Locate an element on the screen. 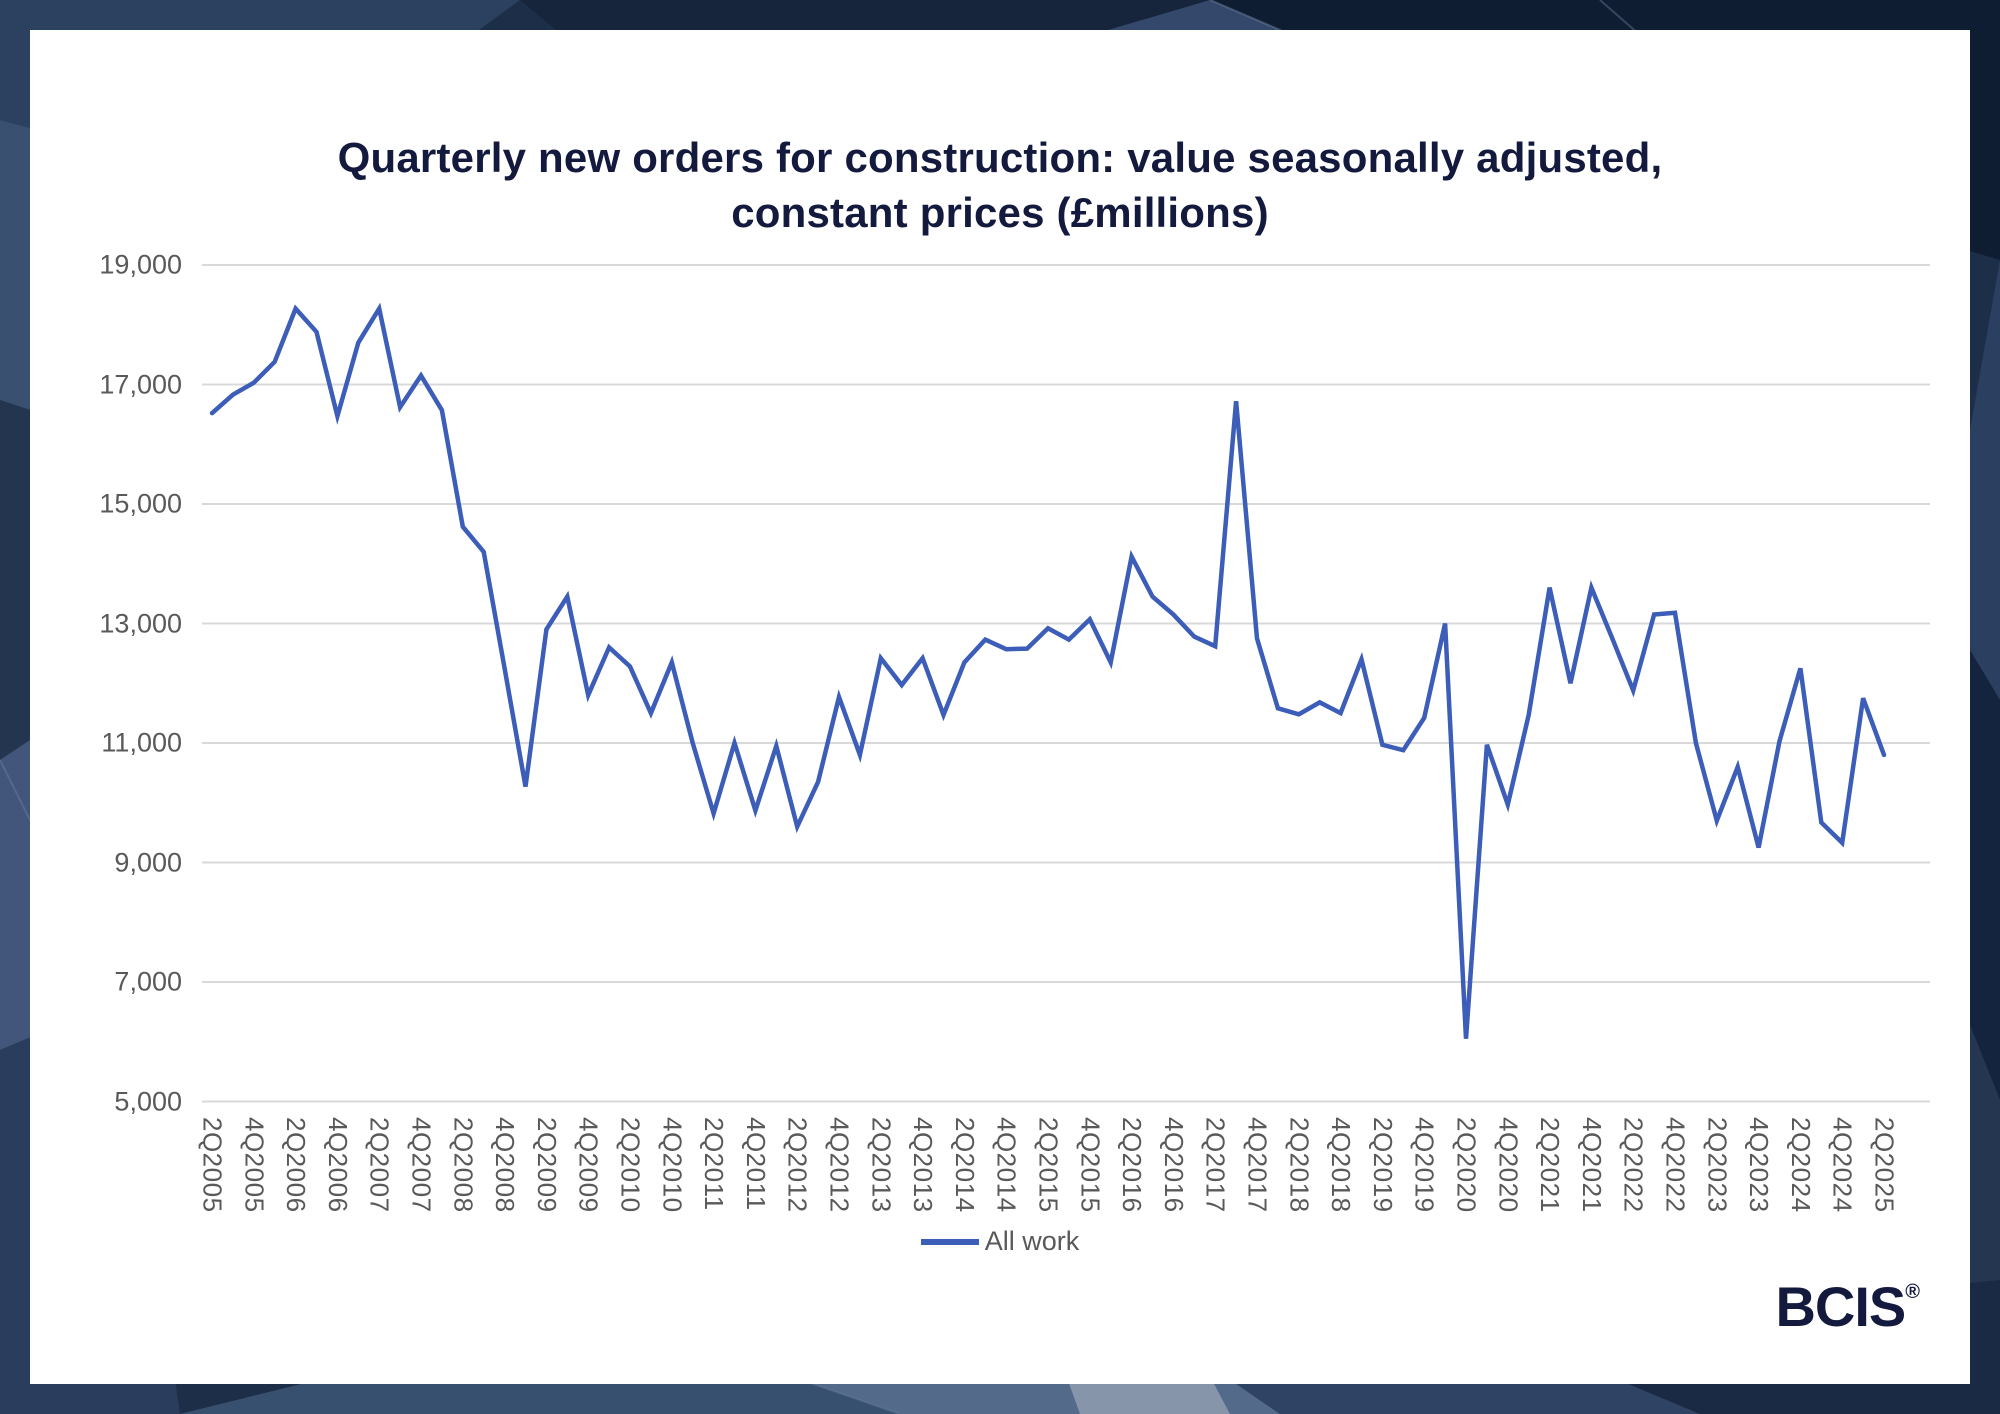 This screenshot has height=1414, width=2000. x-axis-tick-label: 4Q2007 is located at coordinates (421, 1165).